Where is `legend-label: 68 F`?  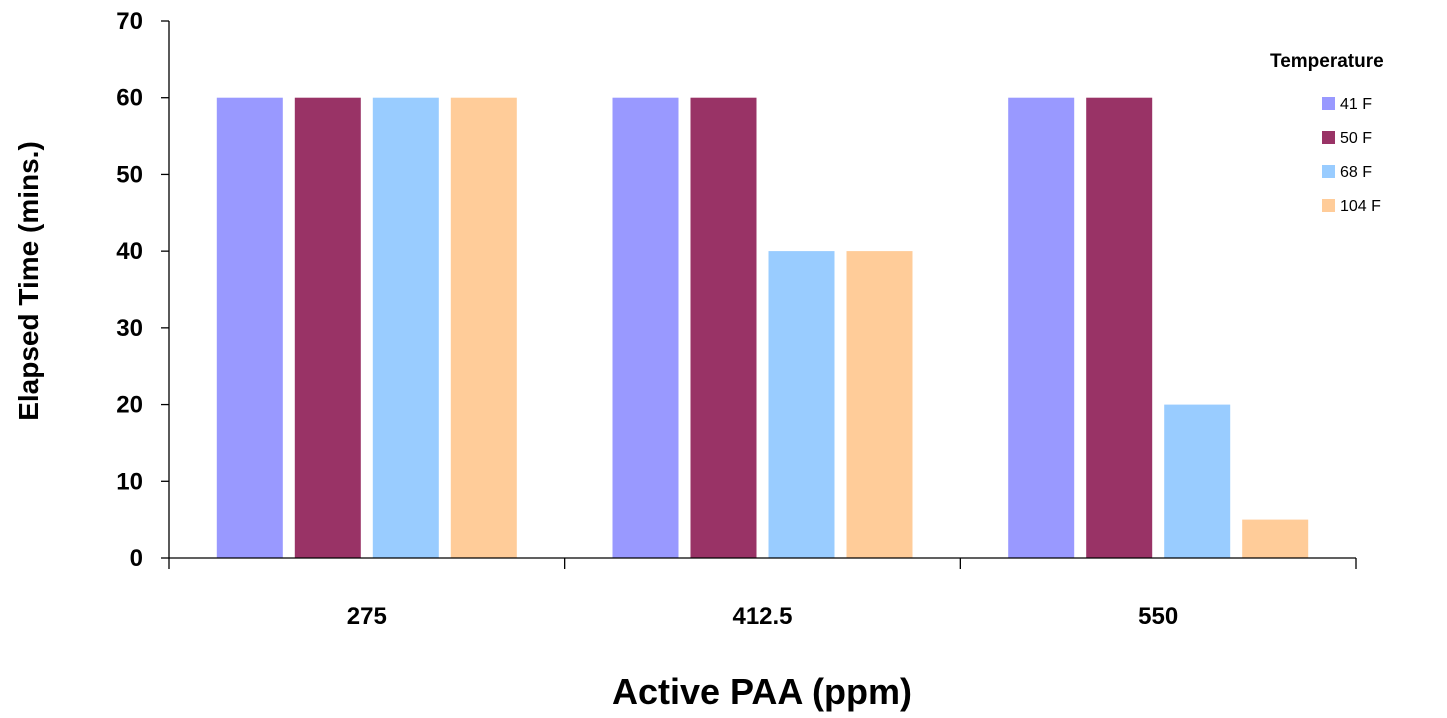
legend-label: 68 F is located at coordinates (1356, 172).